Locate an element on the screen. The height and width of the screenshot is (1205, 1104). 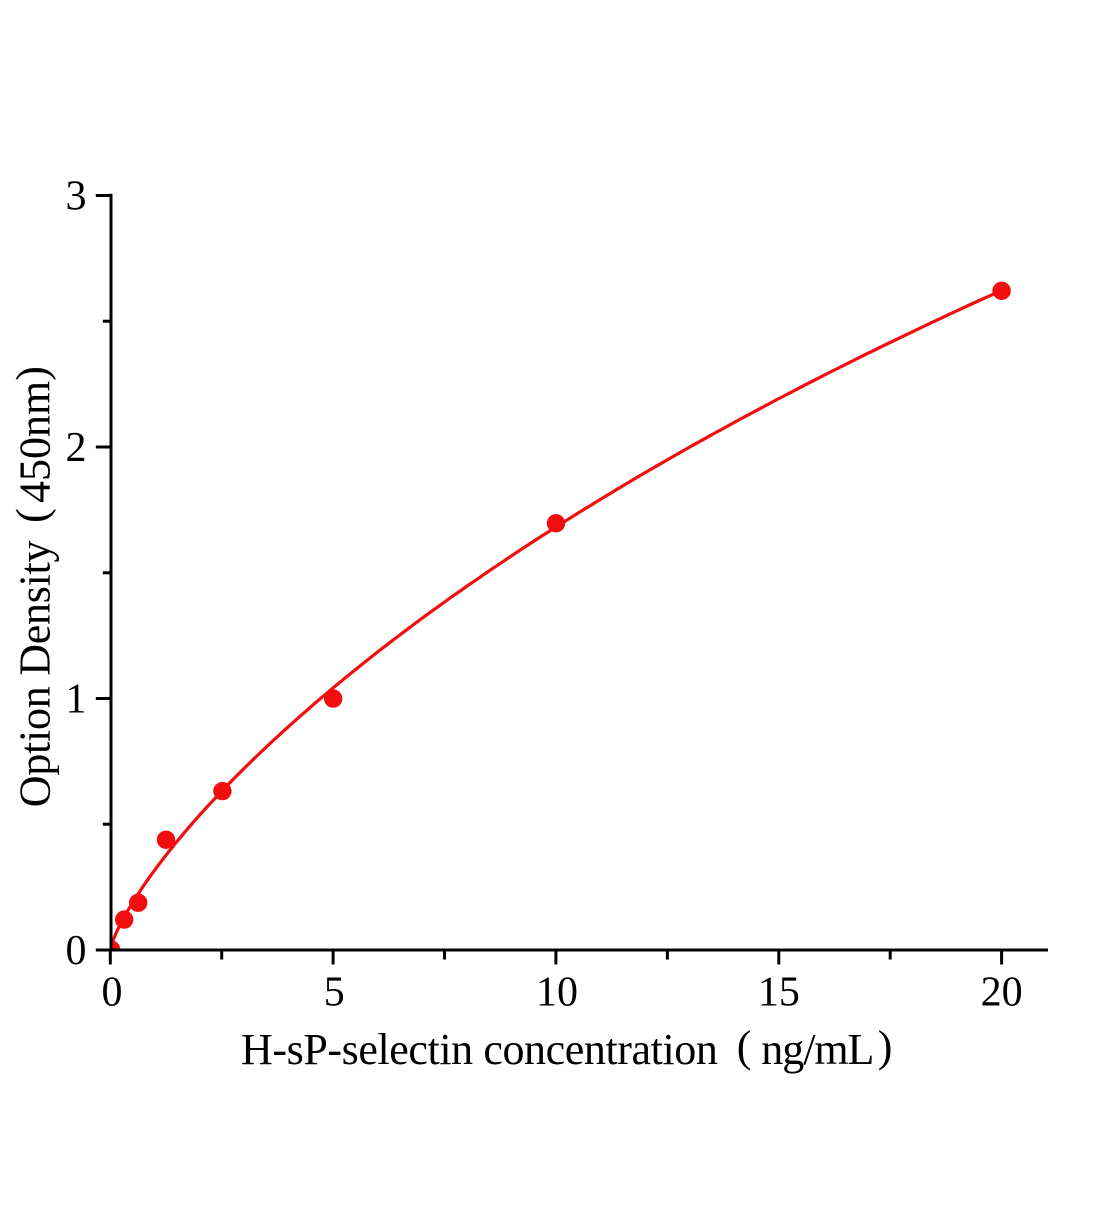
svg-text: Option Density is located at coordinates (35, 673).